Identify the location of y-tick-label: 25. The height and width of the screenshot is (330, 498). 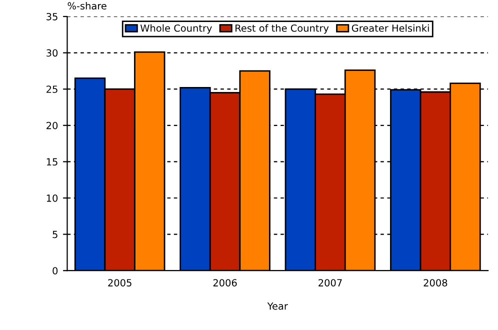
(52, 89).